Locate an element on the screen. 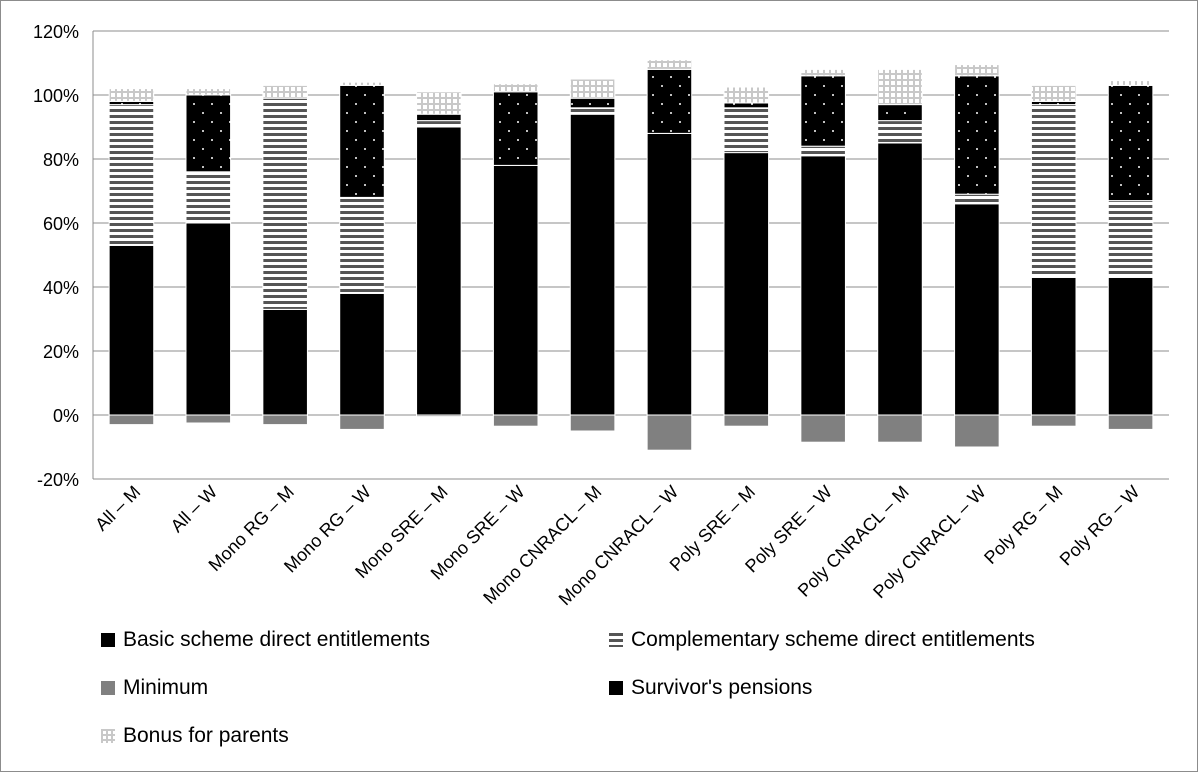  y-tick-label: 120% is located at coordinates (56, 32).